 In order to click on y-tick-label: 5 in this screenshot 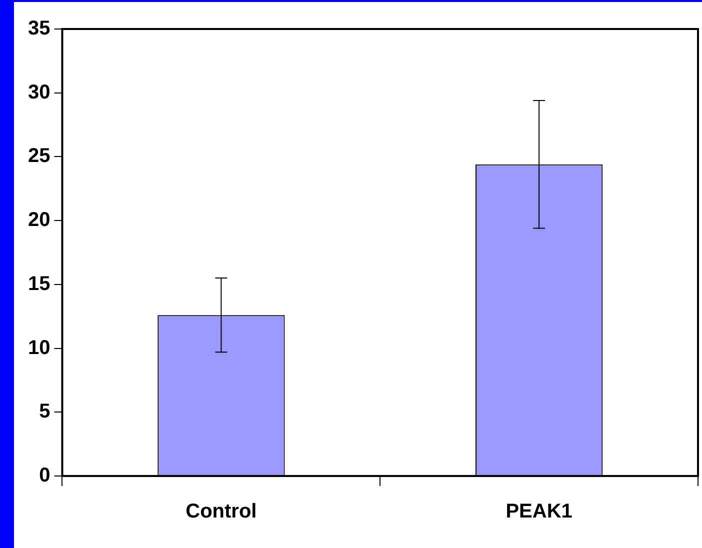, I will do `click(44, 411)`.